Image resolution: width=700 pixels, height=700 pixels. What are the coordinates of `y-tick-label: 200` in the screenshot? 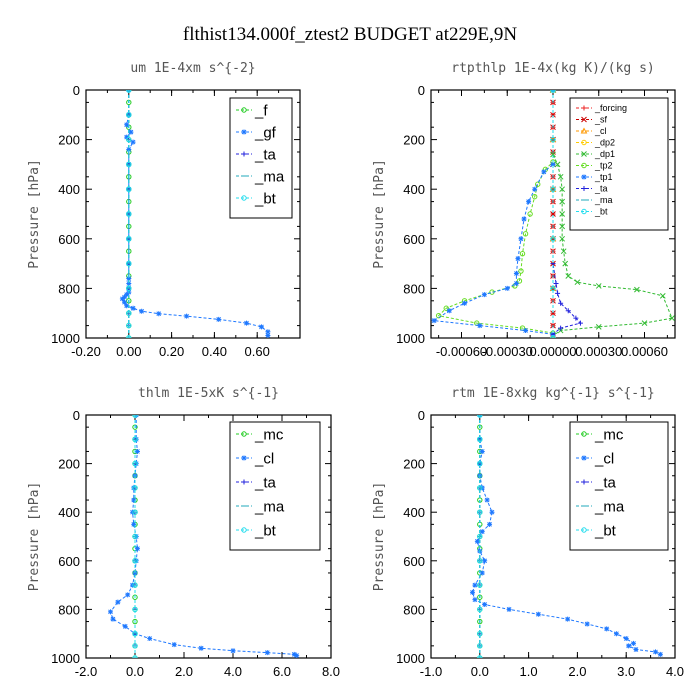 It's located at (69, 140).